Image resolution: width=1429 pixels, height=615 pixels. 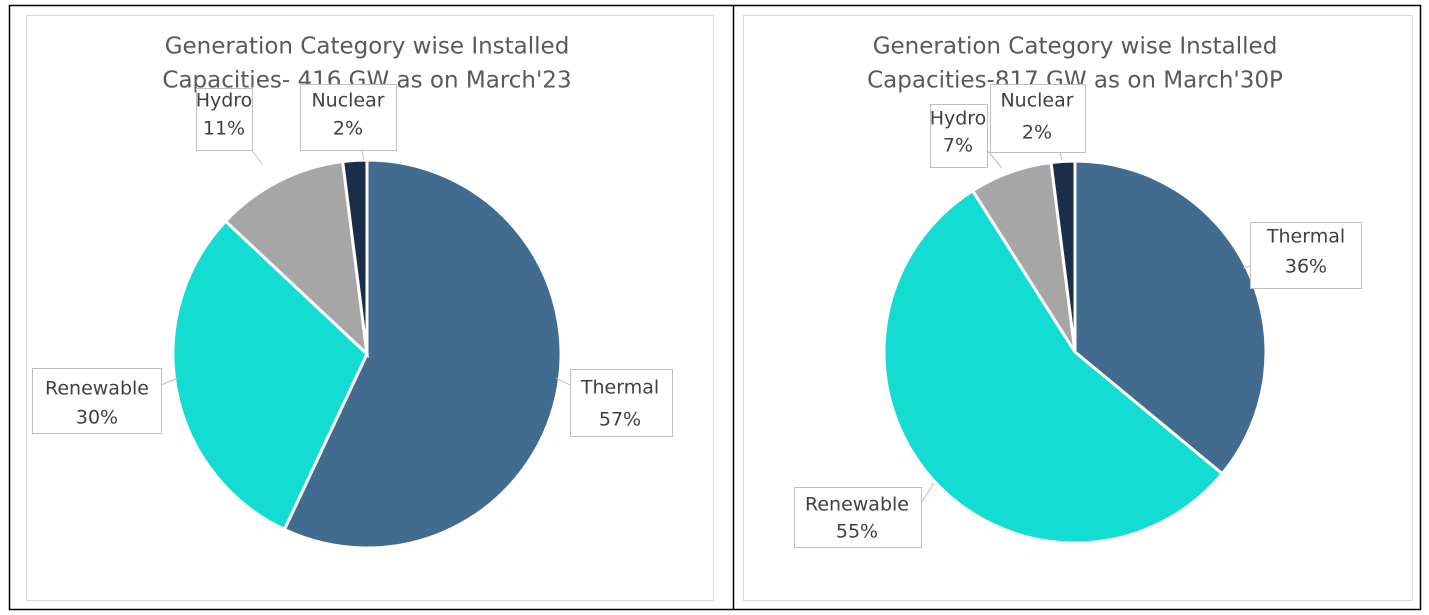 I want to click on data-label-value: 7%, so click(x=958, y=146).